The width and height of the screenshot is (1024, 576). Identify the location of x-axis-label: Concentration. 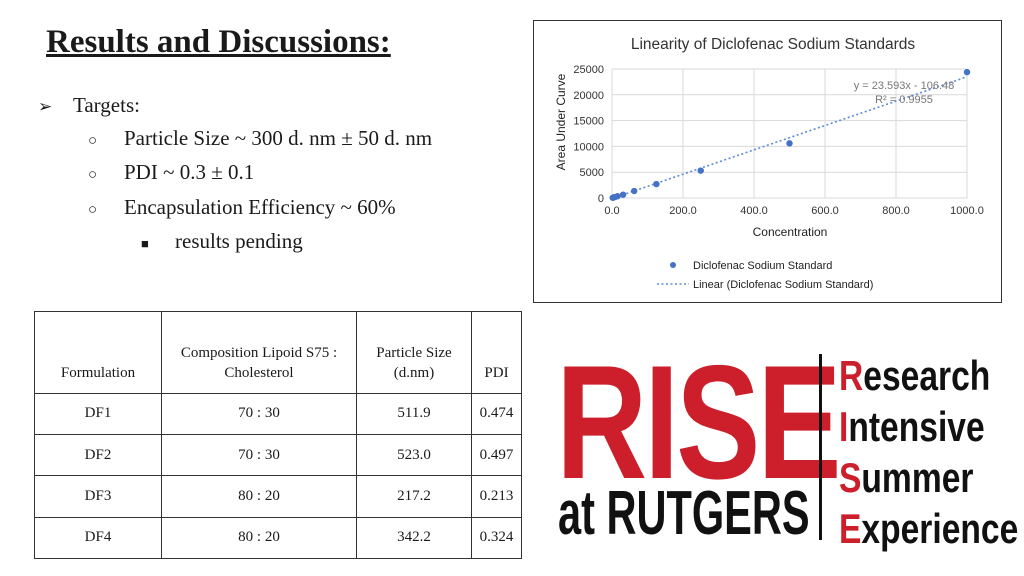
(790, 232).